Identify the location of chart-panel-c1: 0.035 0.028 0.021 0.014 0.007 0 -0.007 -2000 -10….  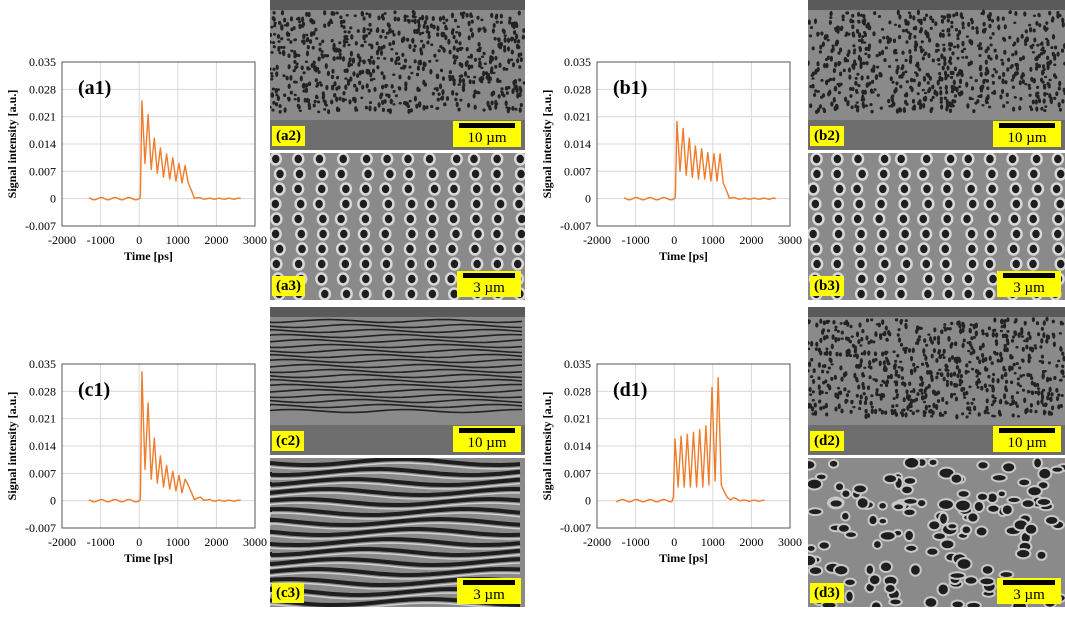
(135, 492).